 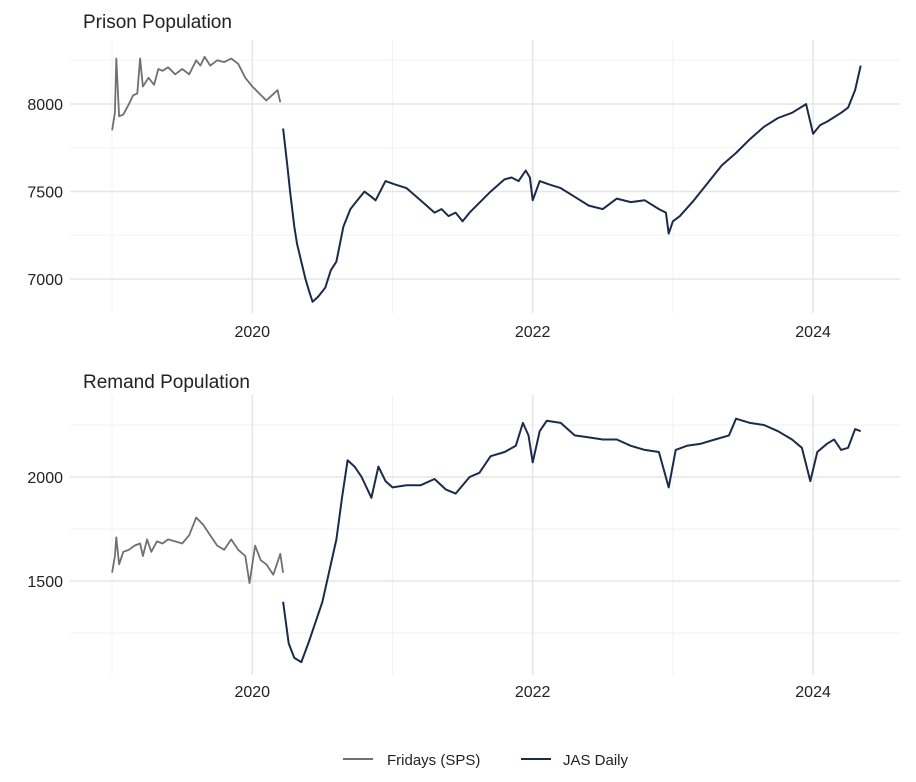 What do you see at coordinates (433, 760) in the screenshot?
I see `legend-label-fridays: Fridays (SPS)` at bounding box center [433, 760].